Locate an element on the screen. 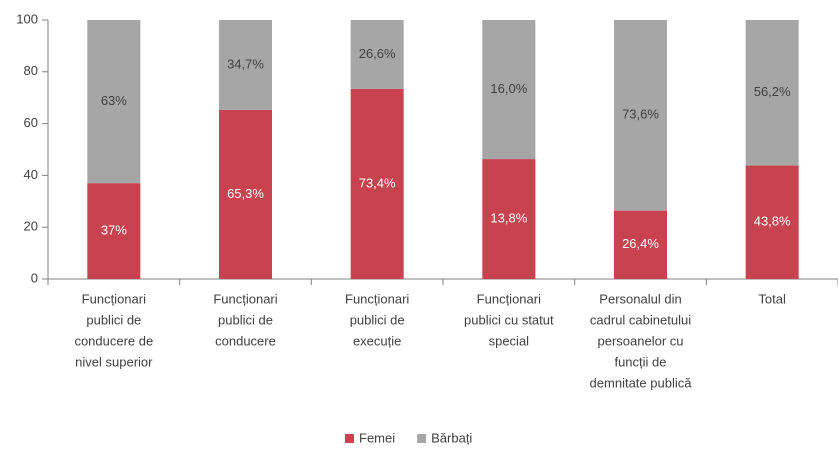 This screenshot has height=450, width=838. data-label: 34,7% is located at coordinates (245, 63).